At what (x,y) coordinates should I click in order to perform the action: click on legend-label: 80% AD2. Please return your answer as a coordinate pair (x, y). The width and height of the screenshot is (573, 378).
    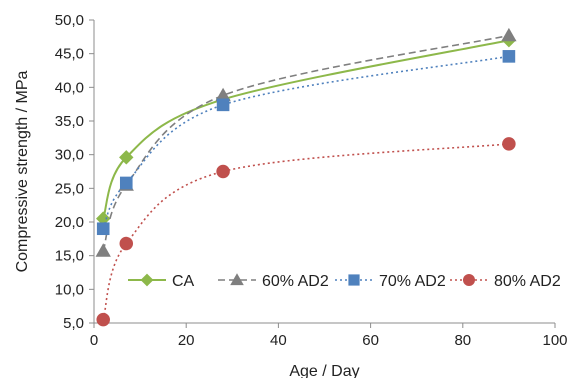
    Looking at the image, I should click on (527, 281).